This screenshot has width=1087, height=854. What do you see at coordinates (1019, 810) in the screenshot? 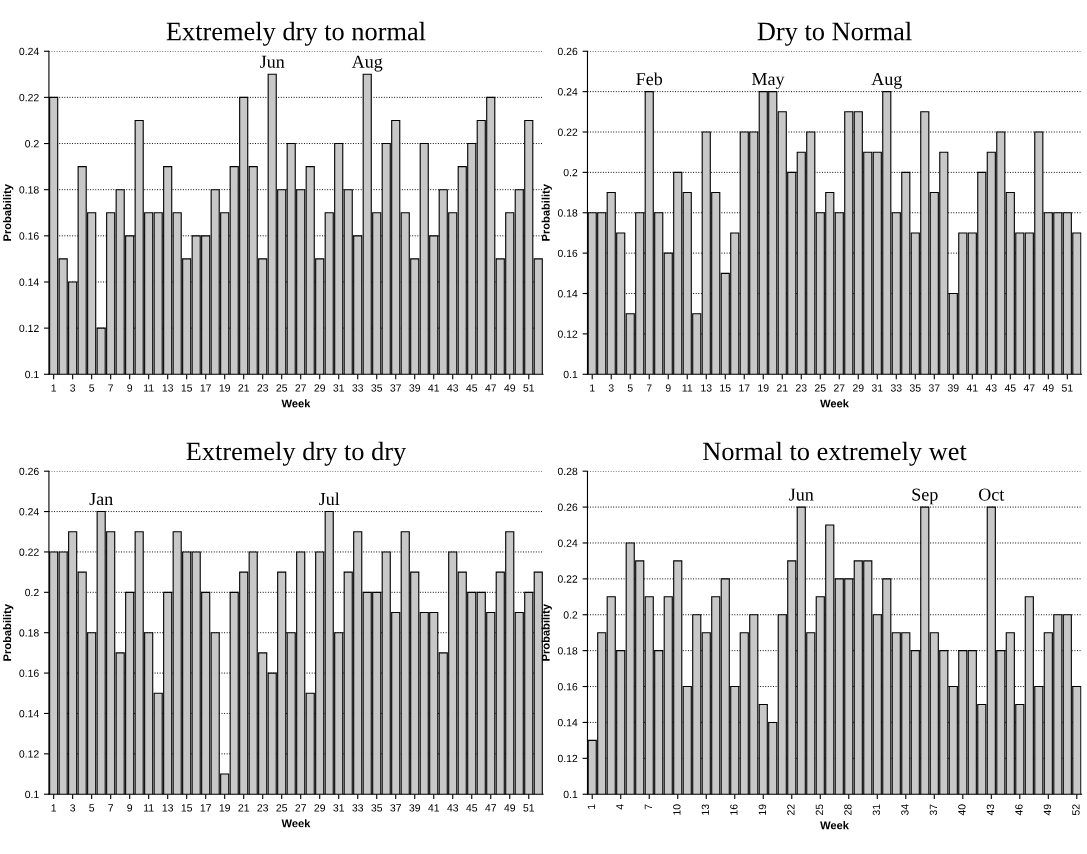
I see `x-tick-label: 46` at bounding box center [1019, 810].